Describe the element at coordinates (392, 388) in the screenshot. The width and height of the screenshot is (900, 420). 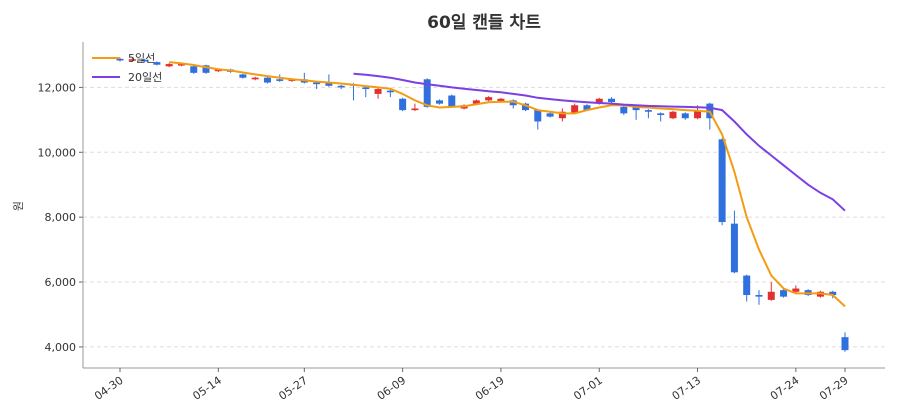
I see `x-tick-label: 06-09` at that location.